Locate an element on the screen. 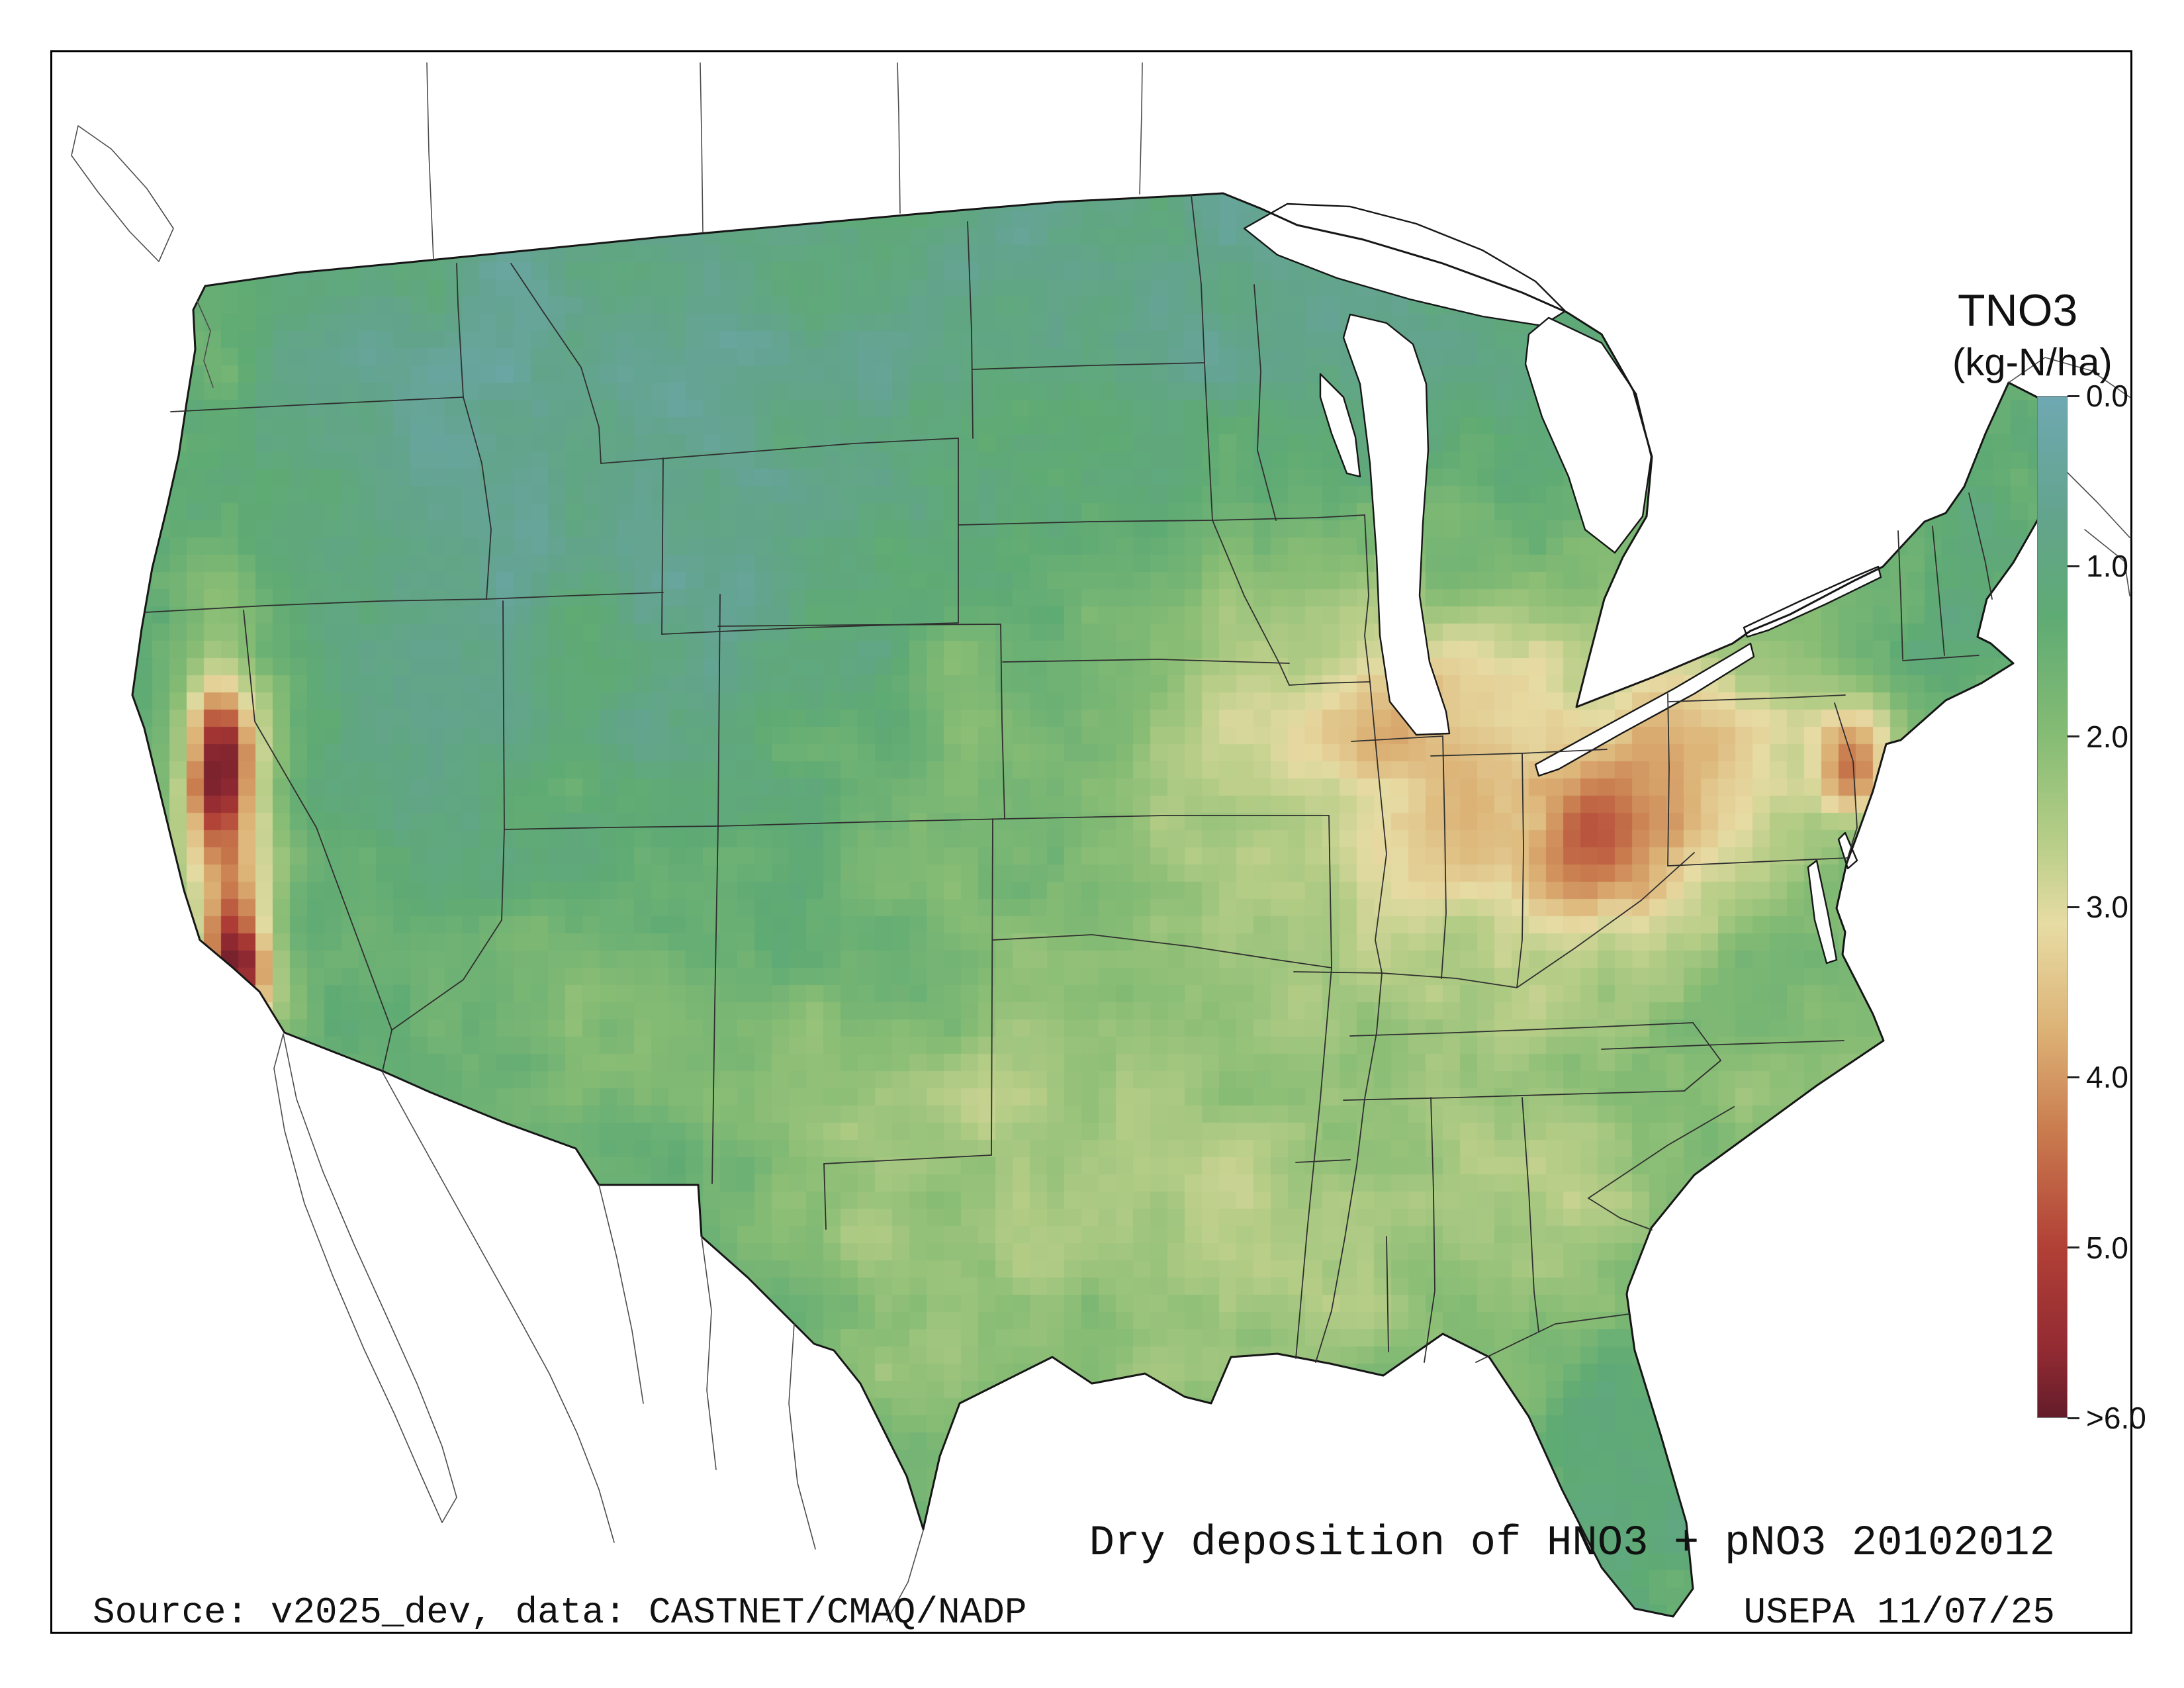 Image resolution: width=2184 pixels, height=1688 pixels. legend-tick-label: 1.0 is located at coordinates (2107, 566).